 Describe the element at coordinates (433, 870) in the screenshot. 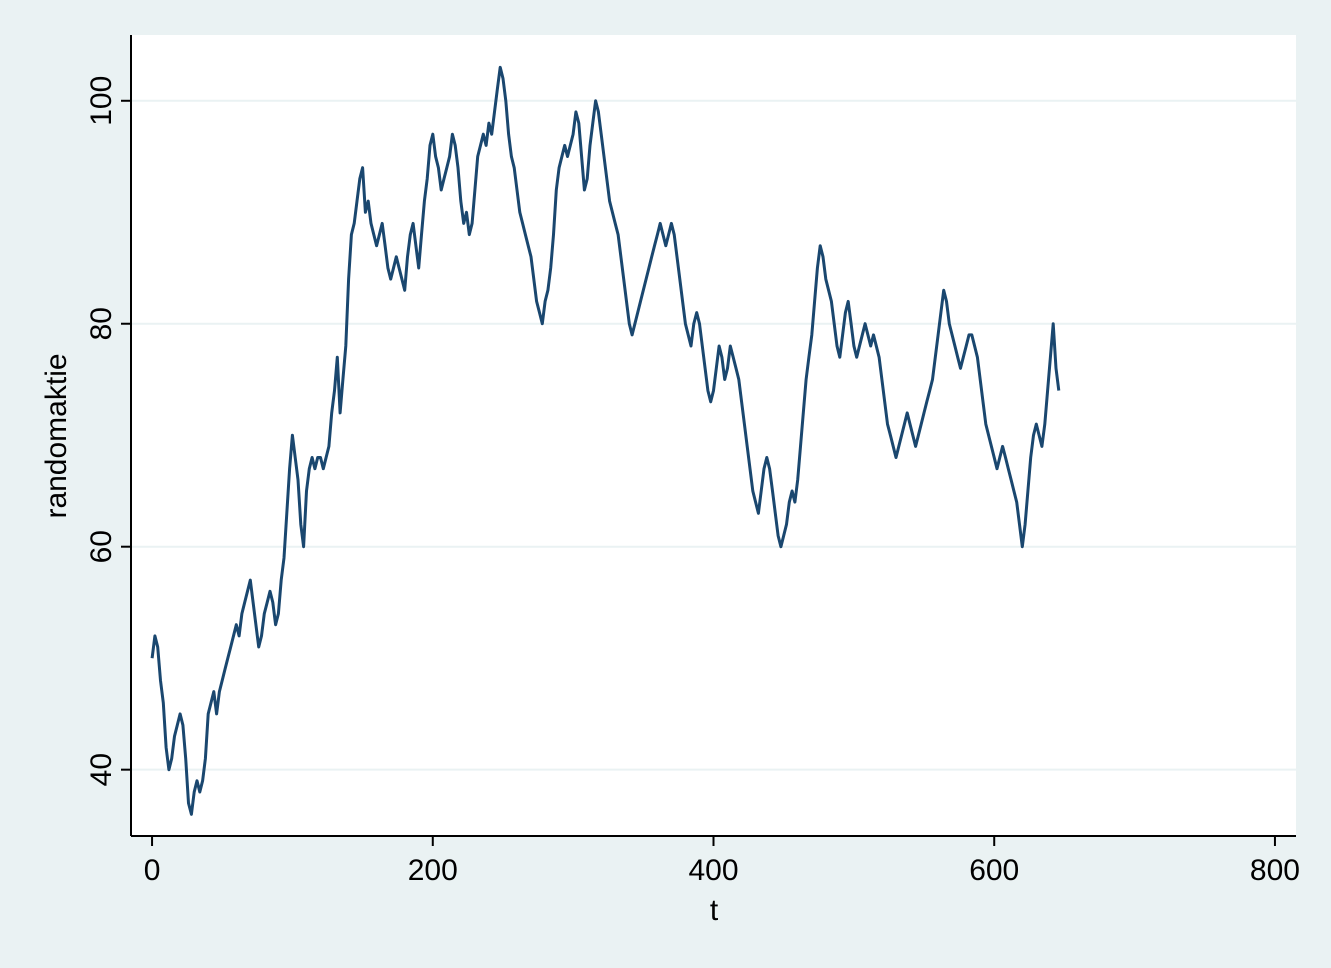

I see `x-tick-label: 200` at that location.